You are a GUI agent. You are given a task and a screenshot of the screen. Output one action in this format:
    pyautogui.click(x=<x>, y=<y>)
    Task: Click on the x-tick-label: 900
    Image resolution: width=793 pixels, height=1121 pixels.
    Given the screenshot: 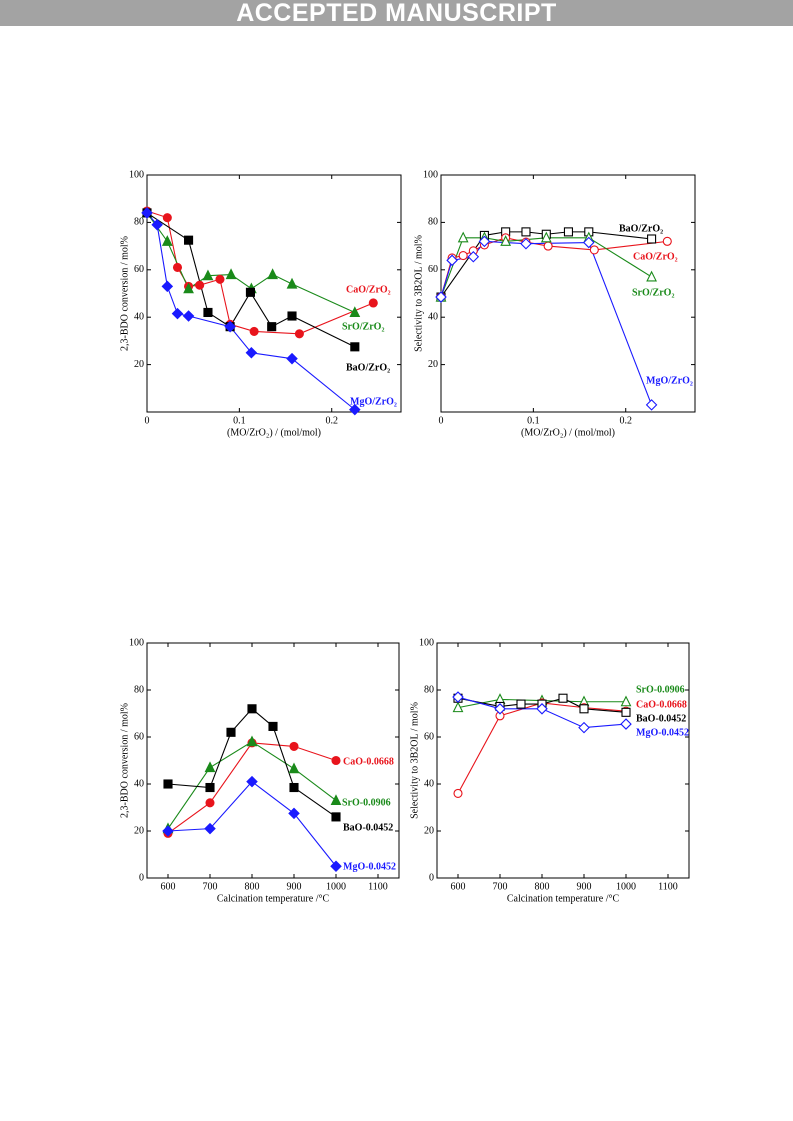 What is the action you would take?
    pyautogui.click(x=584, y=886)
    